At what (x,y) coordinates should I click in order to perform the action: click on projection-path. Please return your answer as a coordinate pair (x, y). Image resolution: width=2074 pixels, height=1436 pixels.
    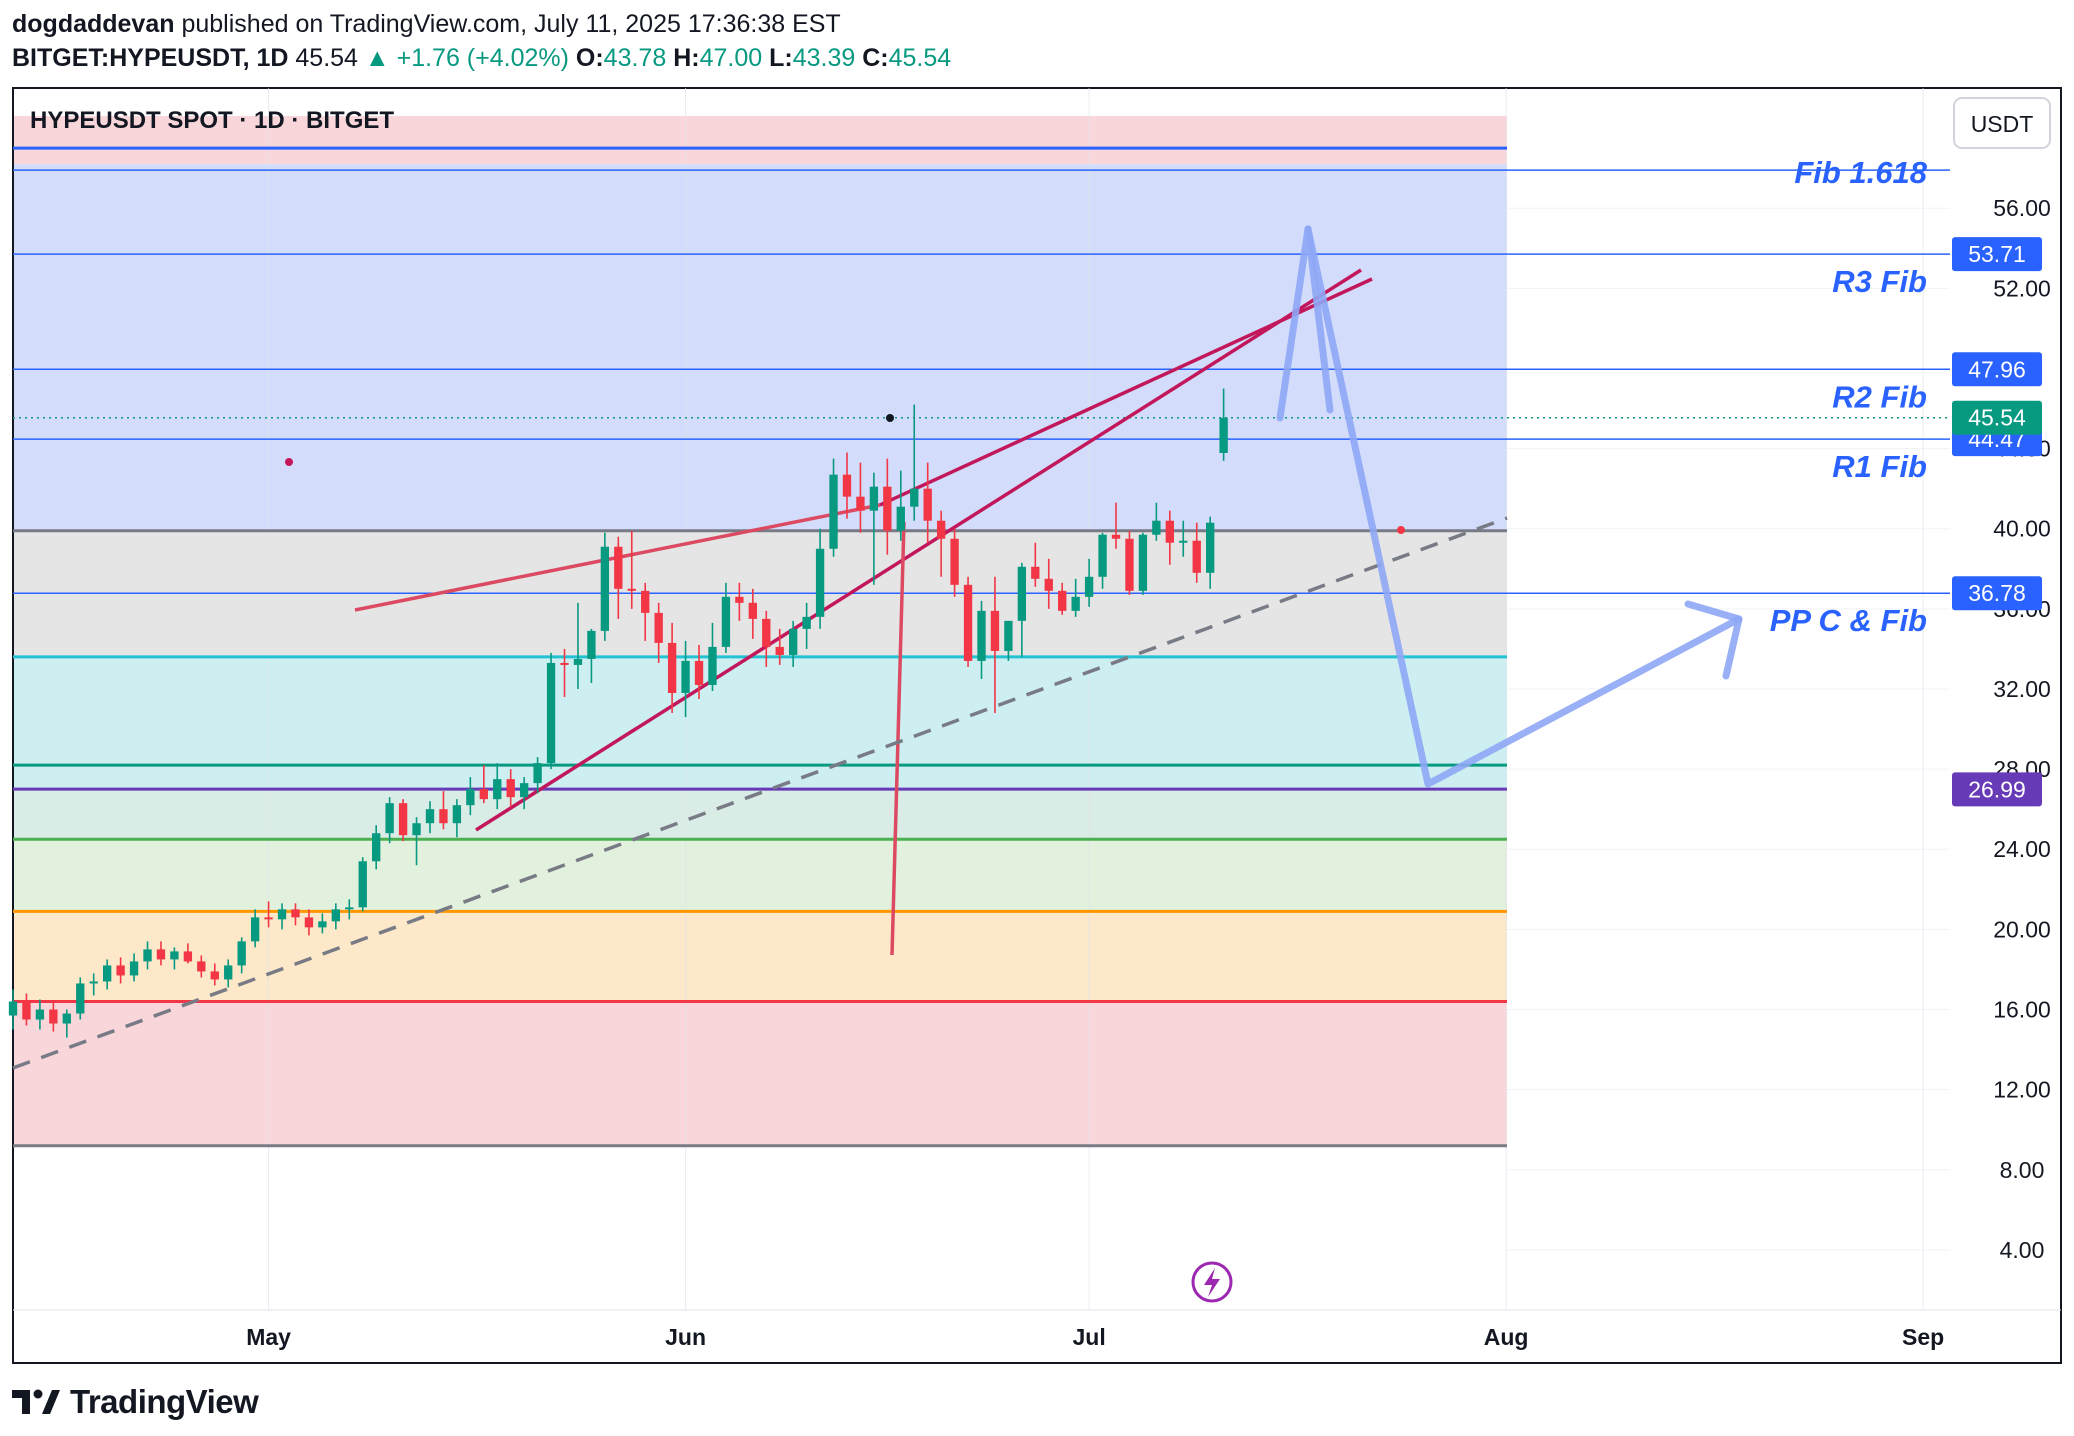
    Looking at the image, I should click on (1509, 506).